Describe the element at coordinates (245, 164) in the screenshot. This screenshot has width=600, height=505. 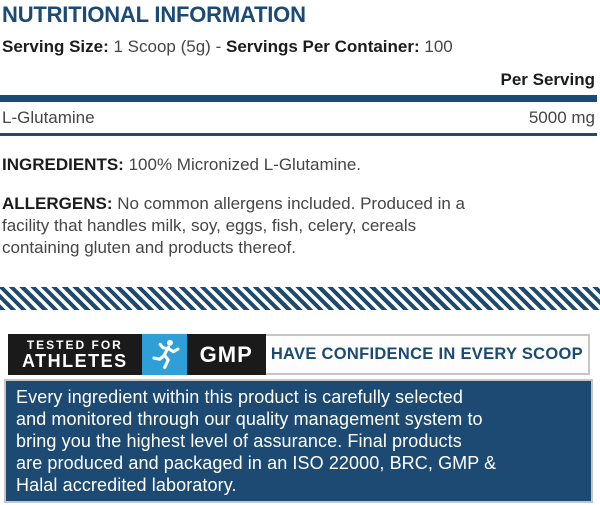
I see `ingredients-value: 100% Micronized L-Glutamine.` at that location.